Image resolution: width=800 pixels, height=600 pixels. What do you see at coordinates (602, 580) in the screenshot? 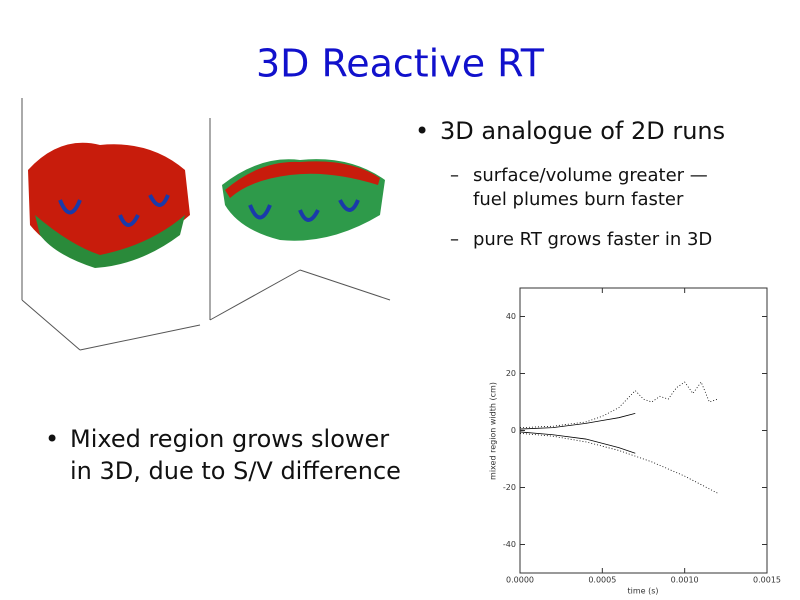
I see `x-tick-label: 0.0005` at bounding box center [602, 580].